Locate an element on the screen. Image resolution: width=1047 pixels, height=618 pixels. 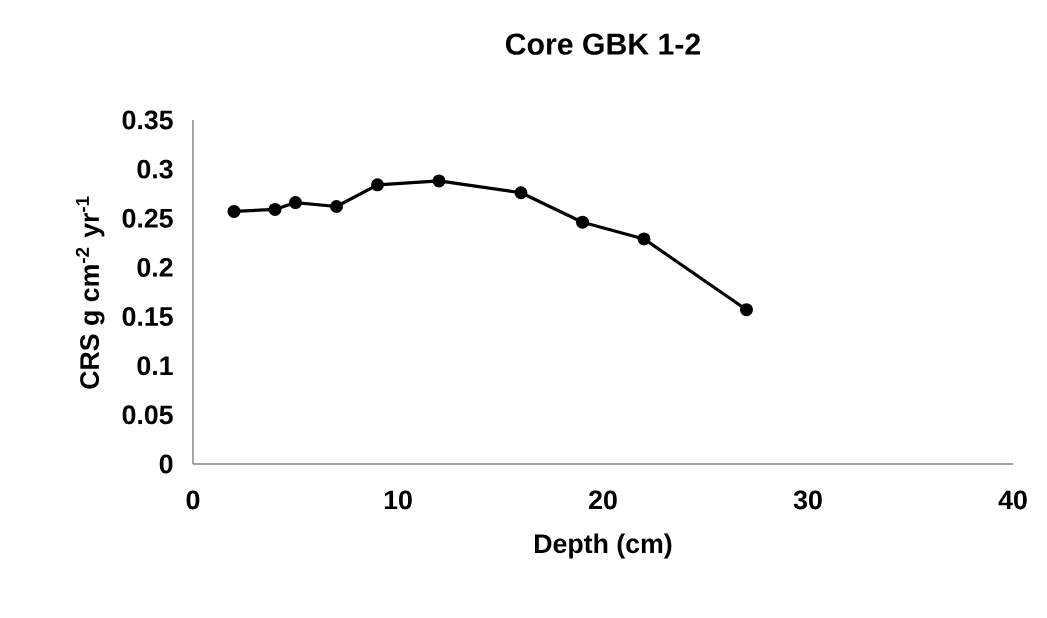
y-tick-label: 0.3 is located at coordinates (155, 169).